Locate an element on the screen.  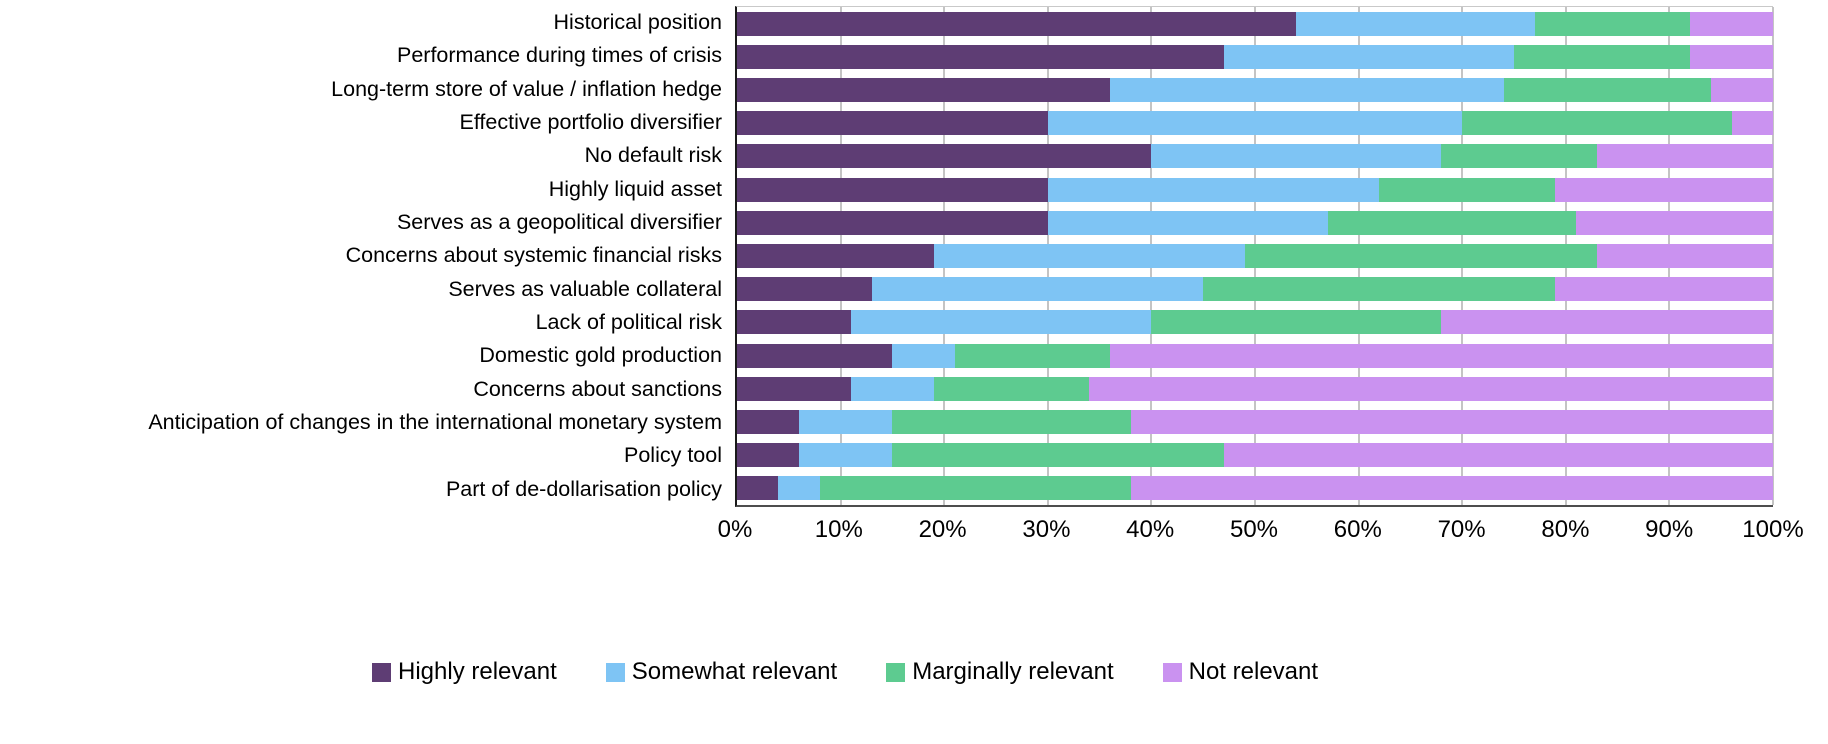
bar-row-effective-portfolio-diversifier is located at coordinates (1255, 123).